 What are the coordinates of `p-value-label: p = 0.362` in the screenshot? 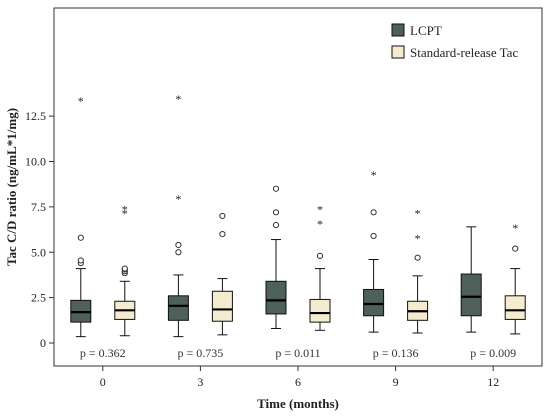 It's located at (103, 353).